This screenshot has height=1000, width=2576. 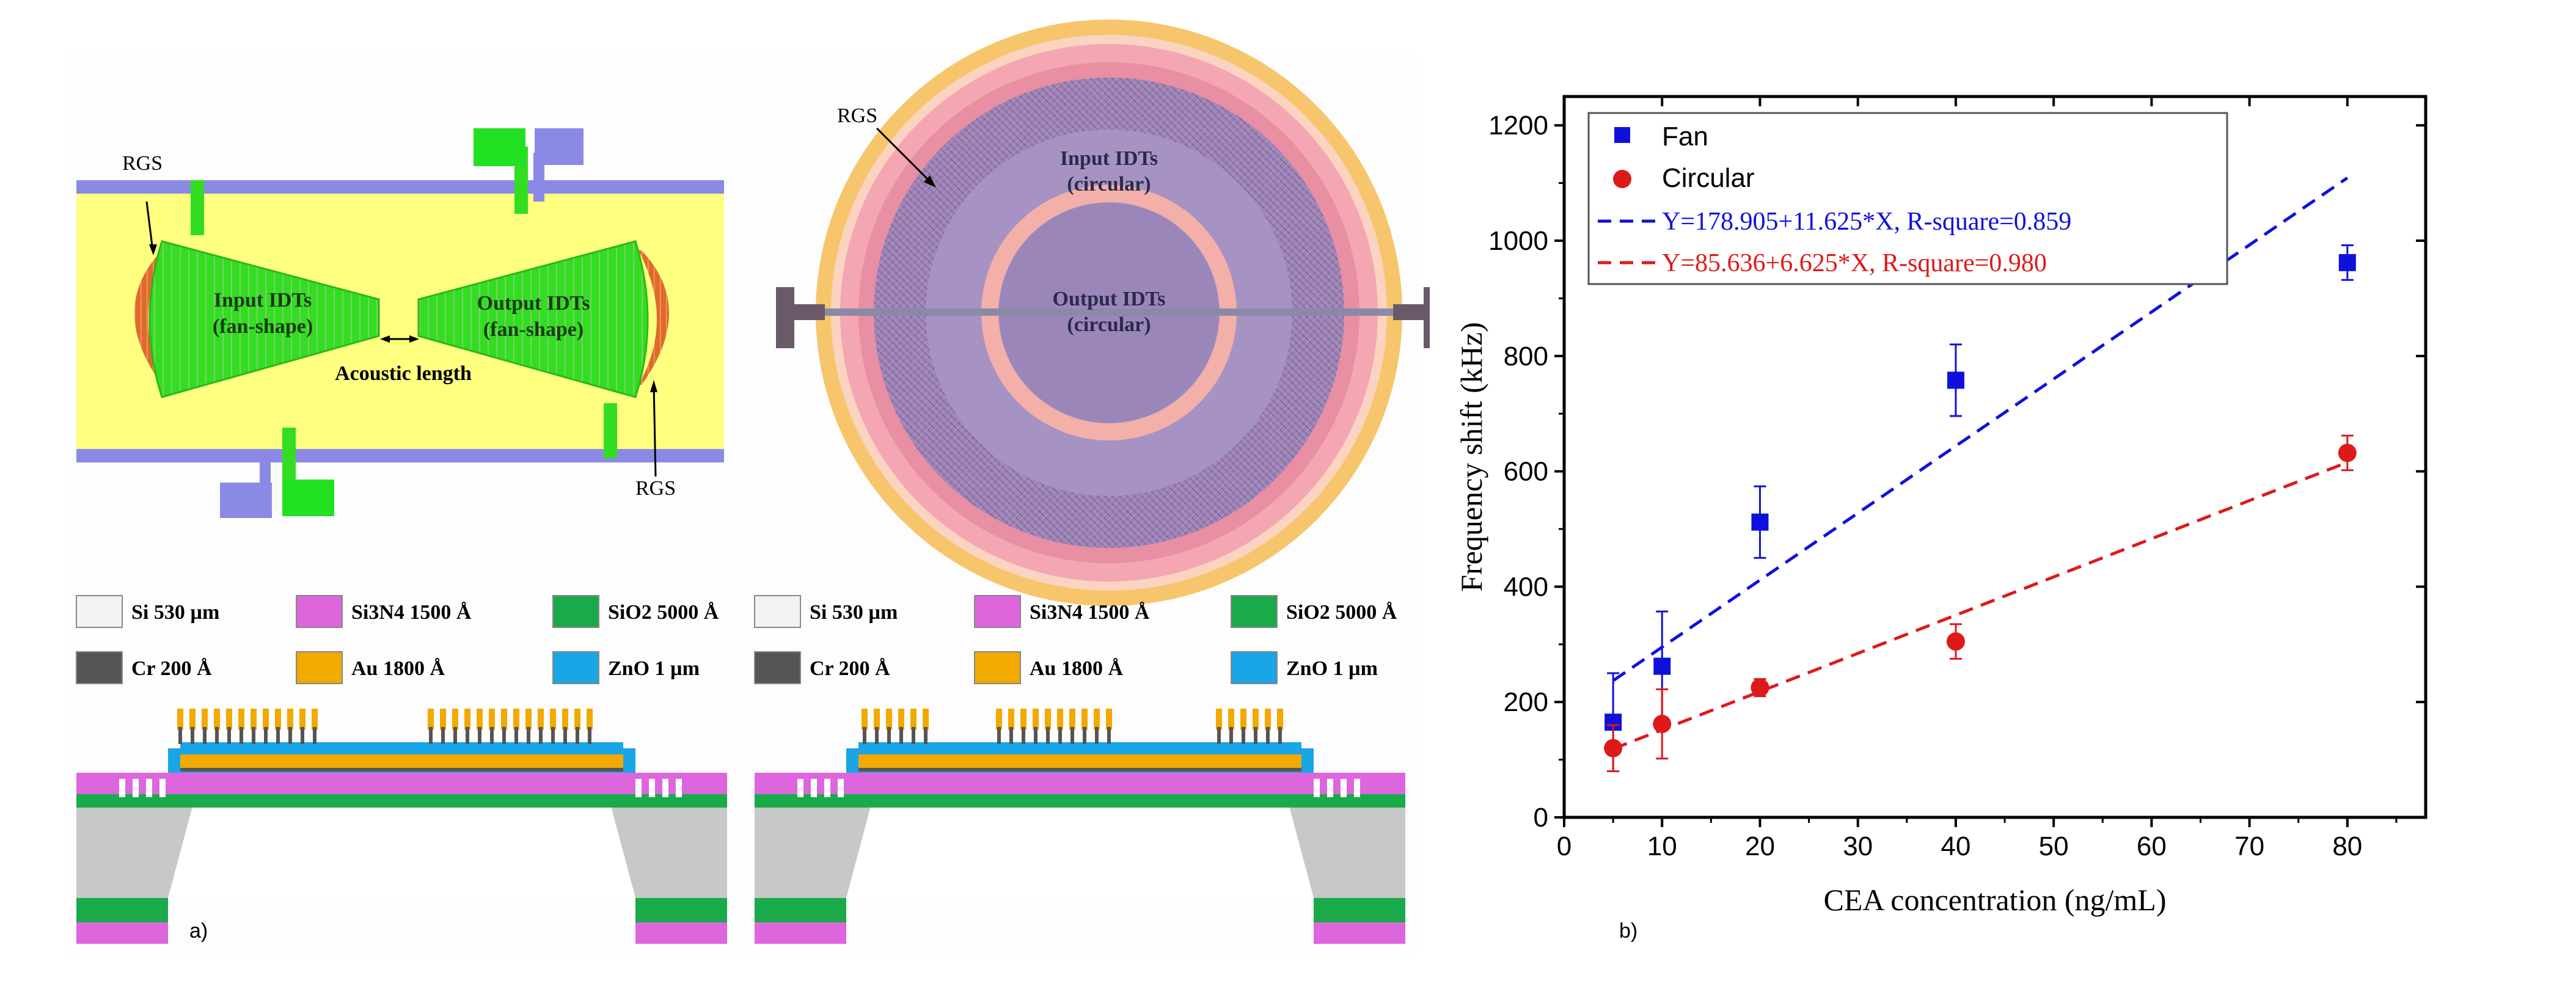 What do you see at coordinates (800, 910) in the screenshot?
I see `sio2-back` at bounding box center [800, 910].